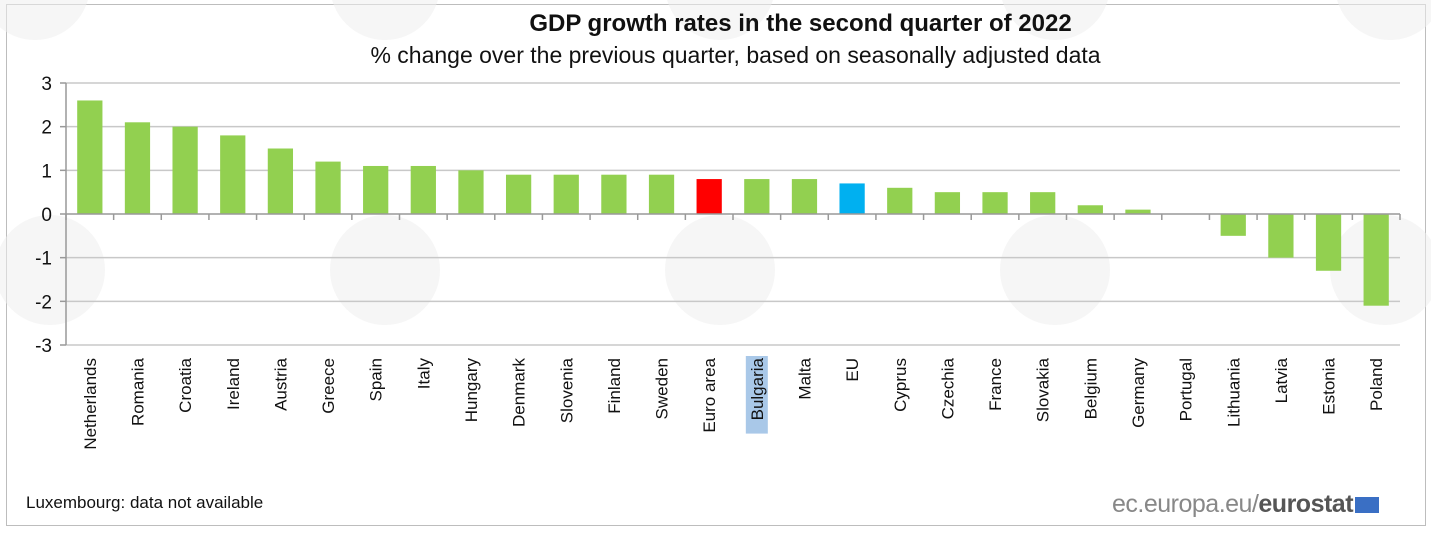  Describe the element at coordinates (662, 388) in the screenshot. I see `category-label: Sweden` at that location.